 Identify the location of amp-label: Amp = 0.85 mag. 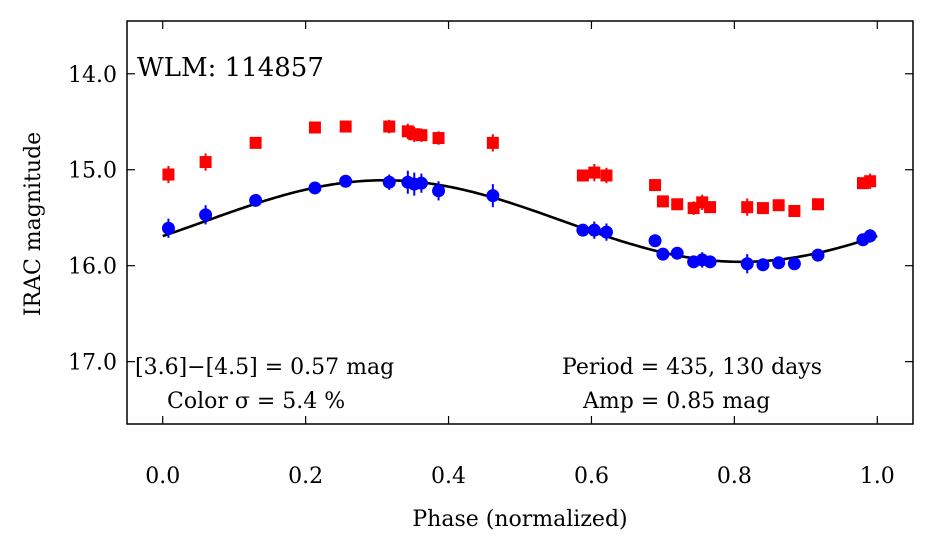
(676, 401).